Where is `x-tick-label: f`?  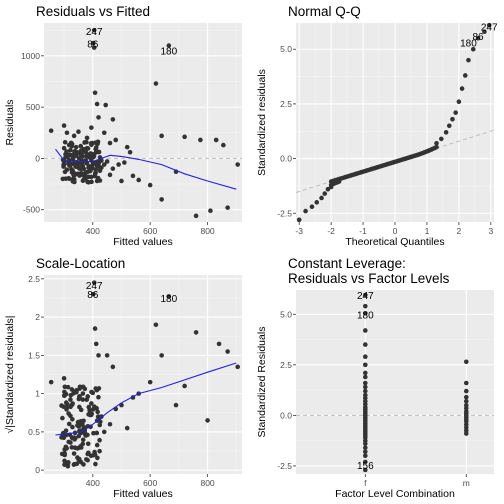
x-tick-label: f is located at coordinates (365, 483).